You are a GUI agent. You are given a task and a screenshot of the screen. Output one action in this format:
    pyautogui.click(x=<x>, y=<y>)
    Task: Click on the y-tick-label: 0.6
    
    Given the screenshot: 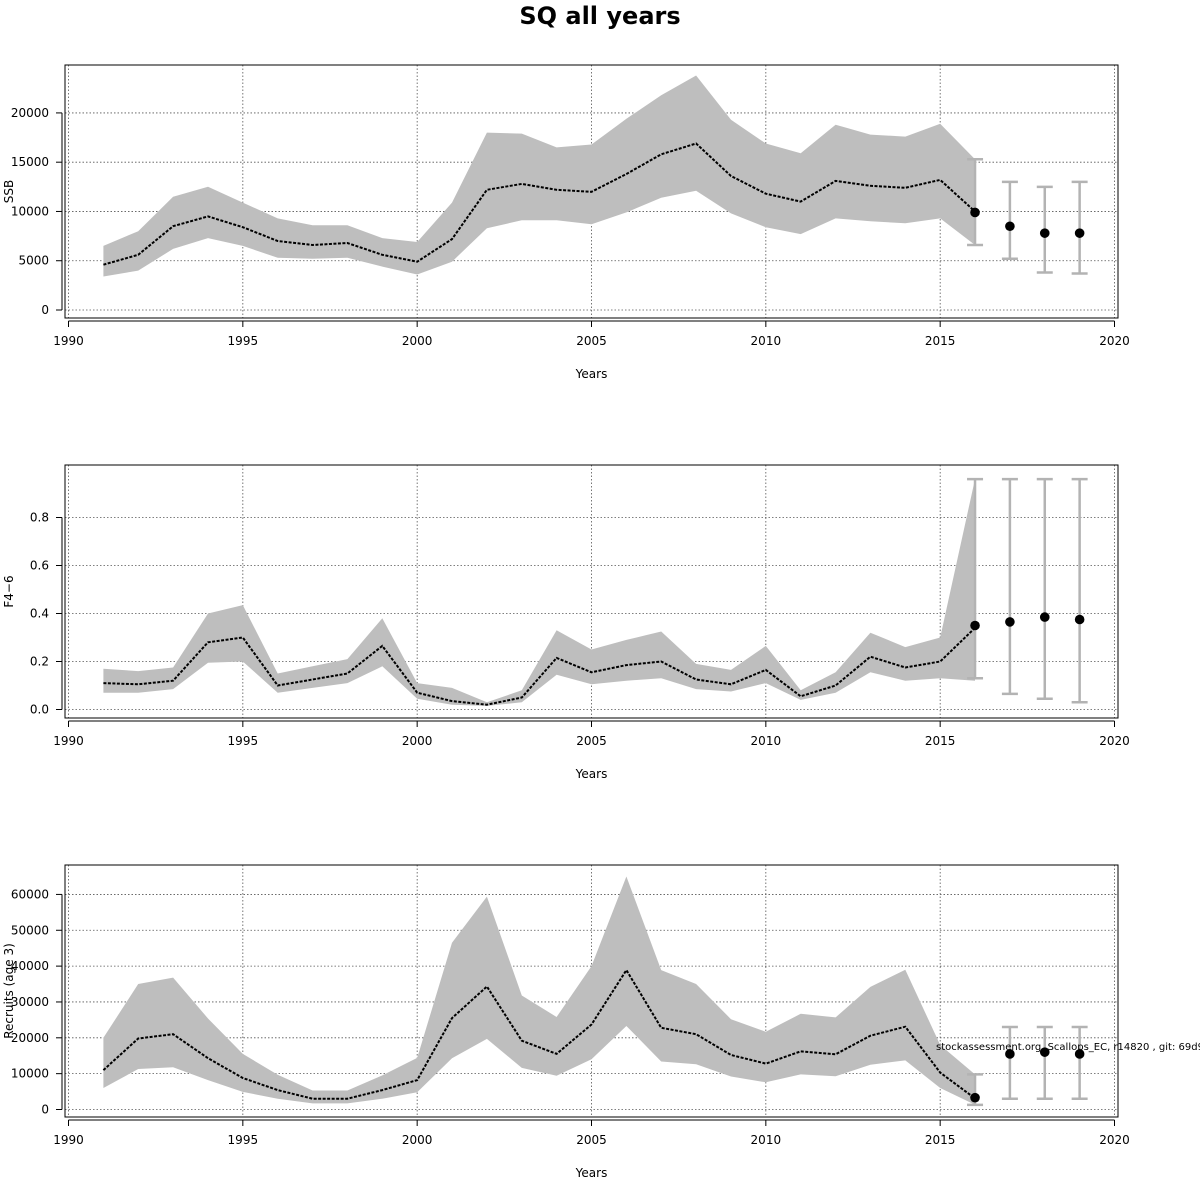 What is the action you would take?
    pyautogui.click(x=39, y=566)
    